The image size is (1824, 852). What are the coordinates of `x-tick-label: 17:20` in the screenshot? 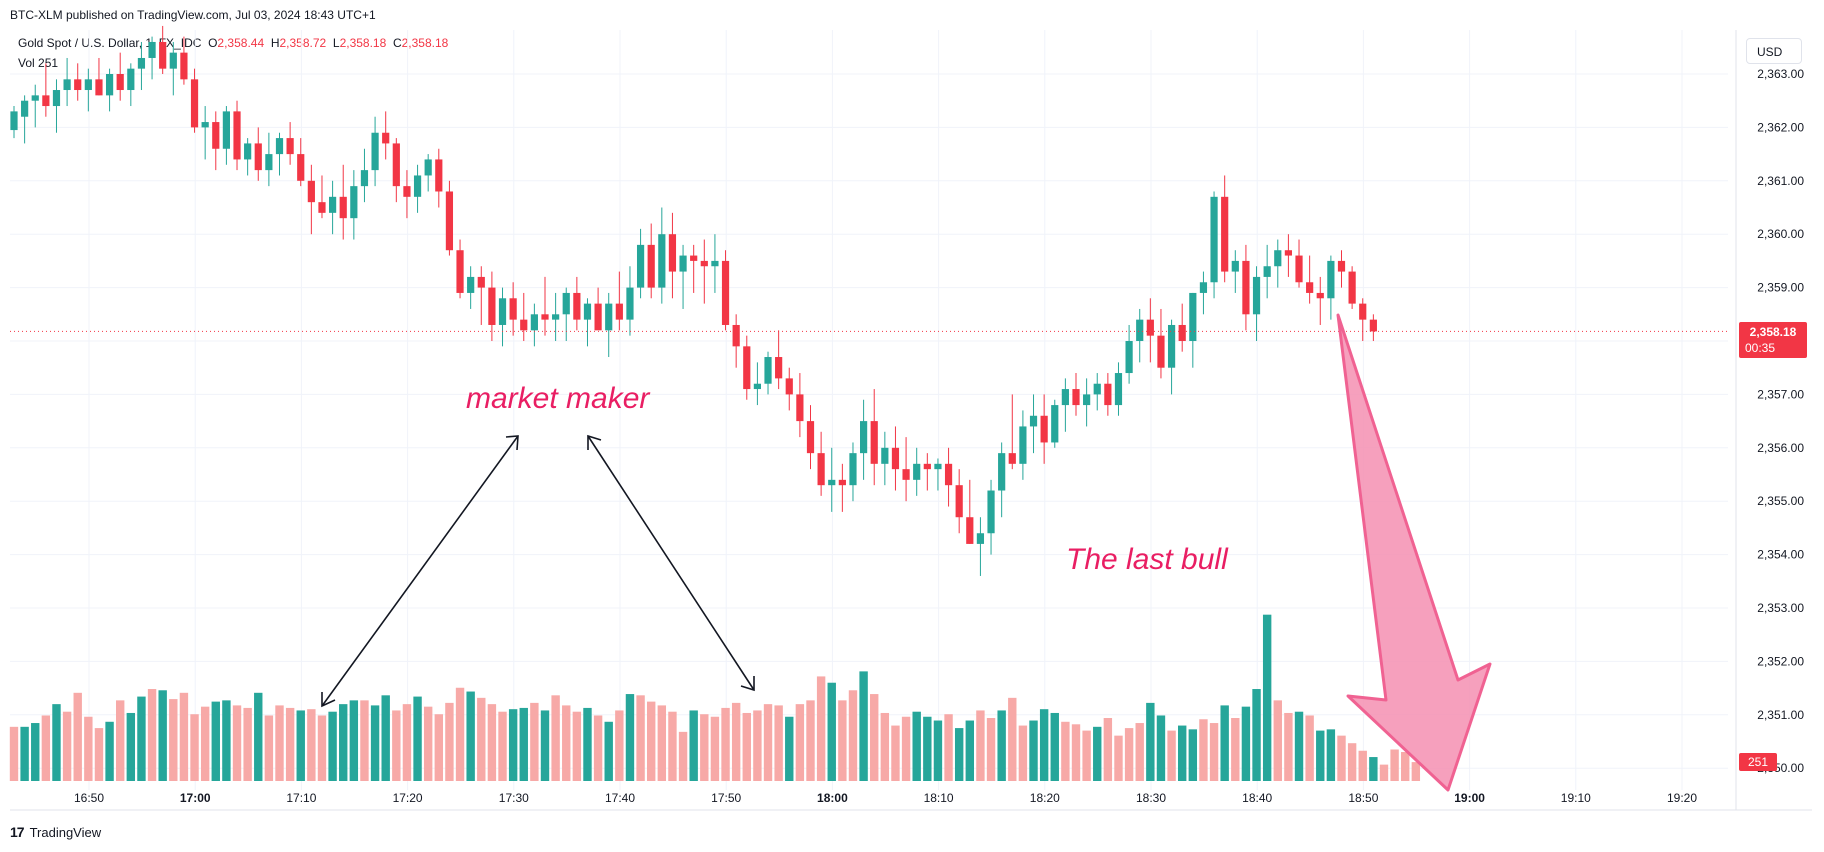 It's located at (408, 798).